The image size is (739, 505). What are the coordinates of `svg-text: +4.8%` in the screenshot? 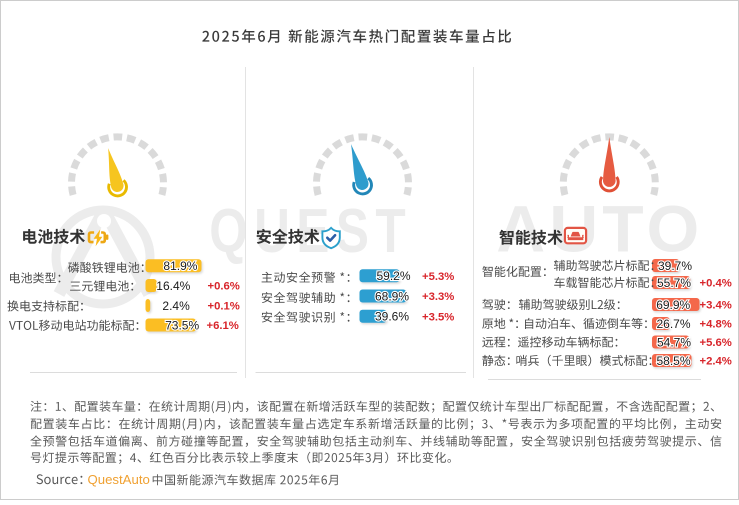 It's located at (716, 325).